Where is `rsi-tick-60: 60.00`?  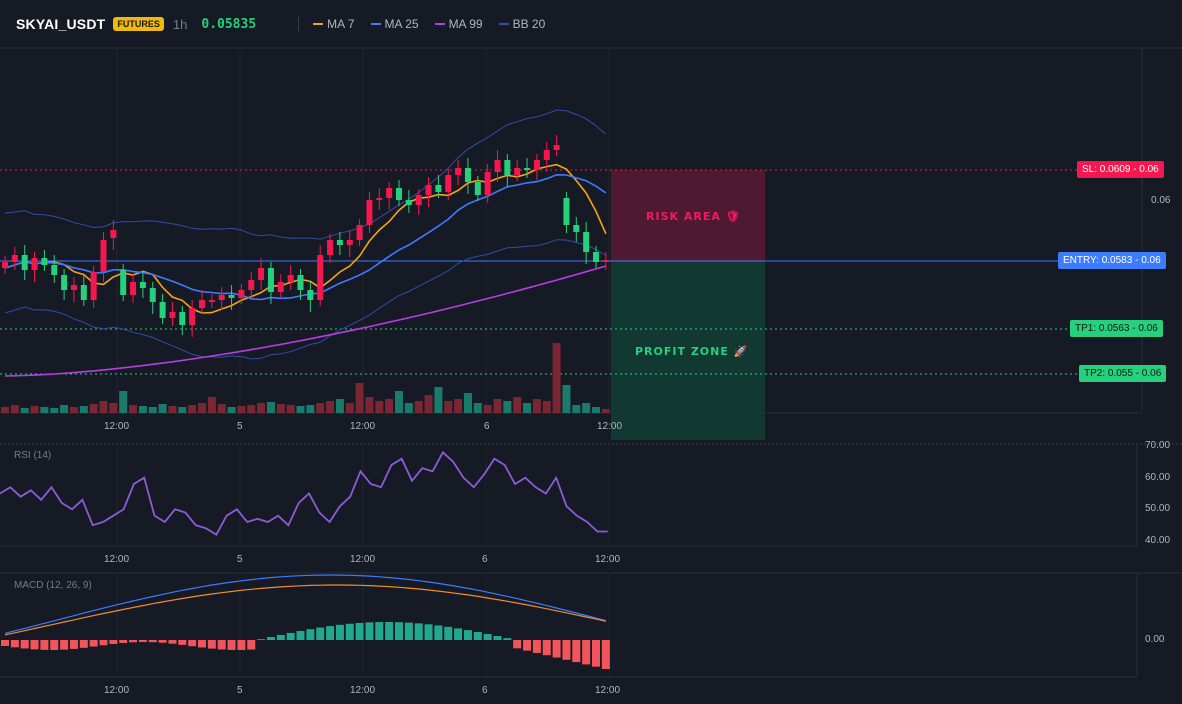
rsi-tick-60: 60.00 is located at coordinates (1158, 477).